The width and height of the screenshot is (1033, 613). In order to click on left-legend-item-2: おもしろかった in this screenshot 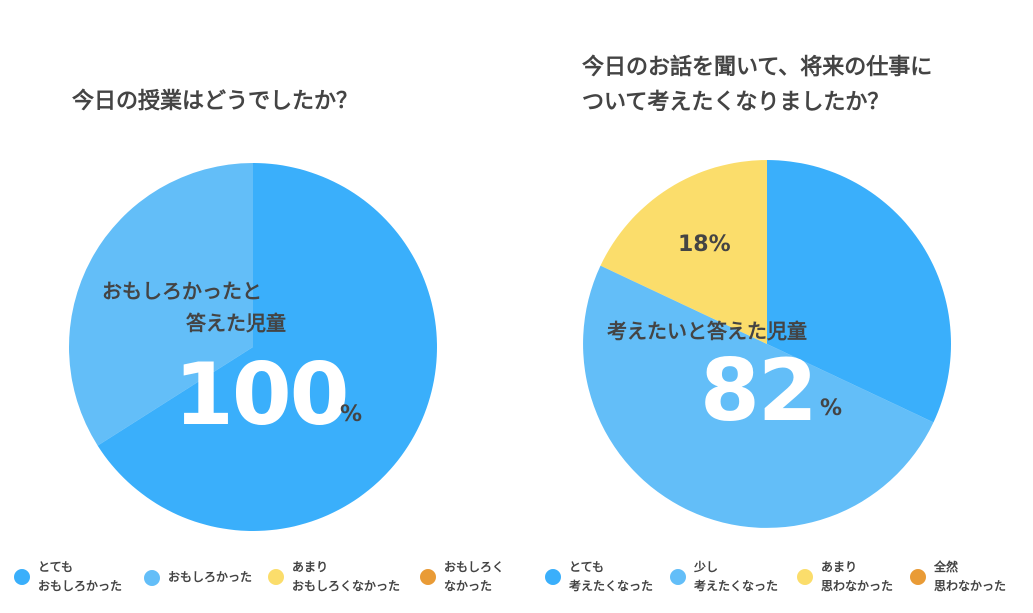, I will do `click(198, 577)`.